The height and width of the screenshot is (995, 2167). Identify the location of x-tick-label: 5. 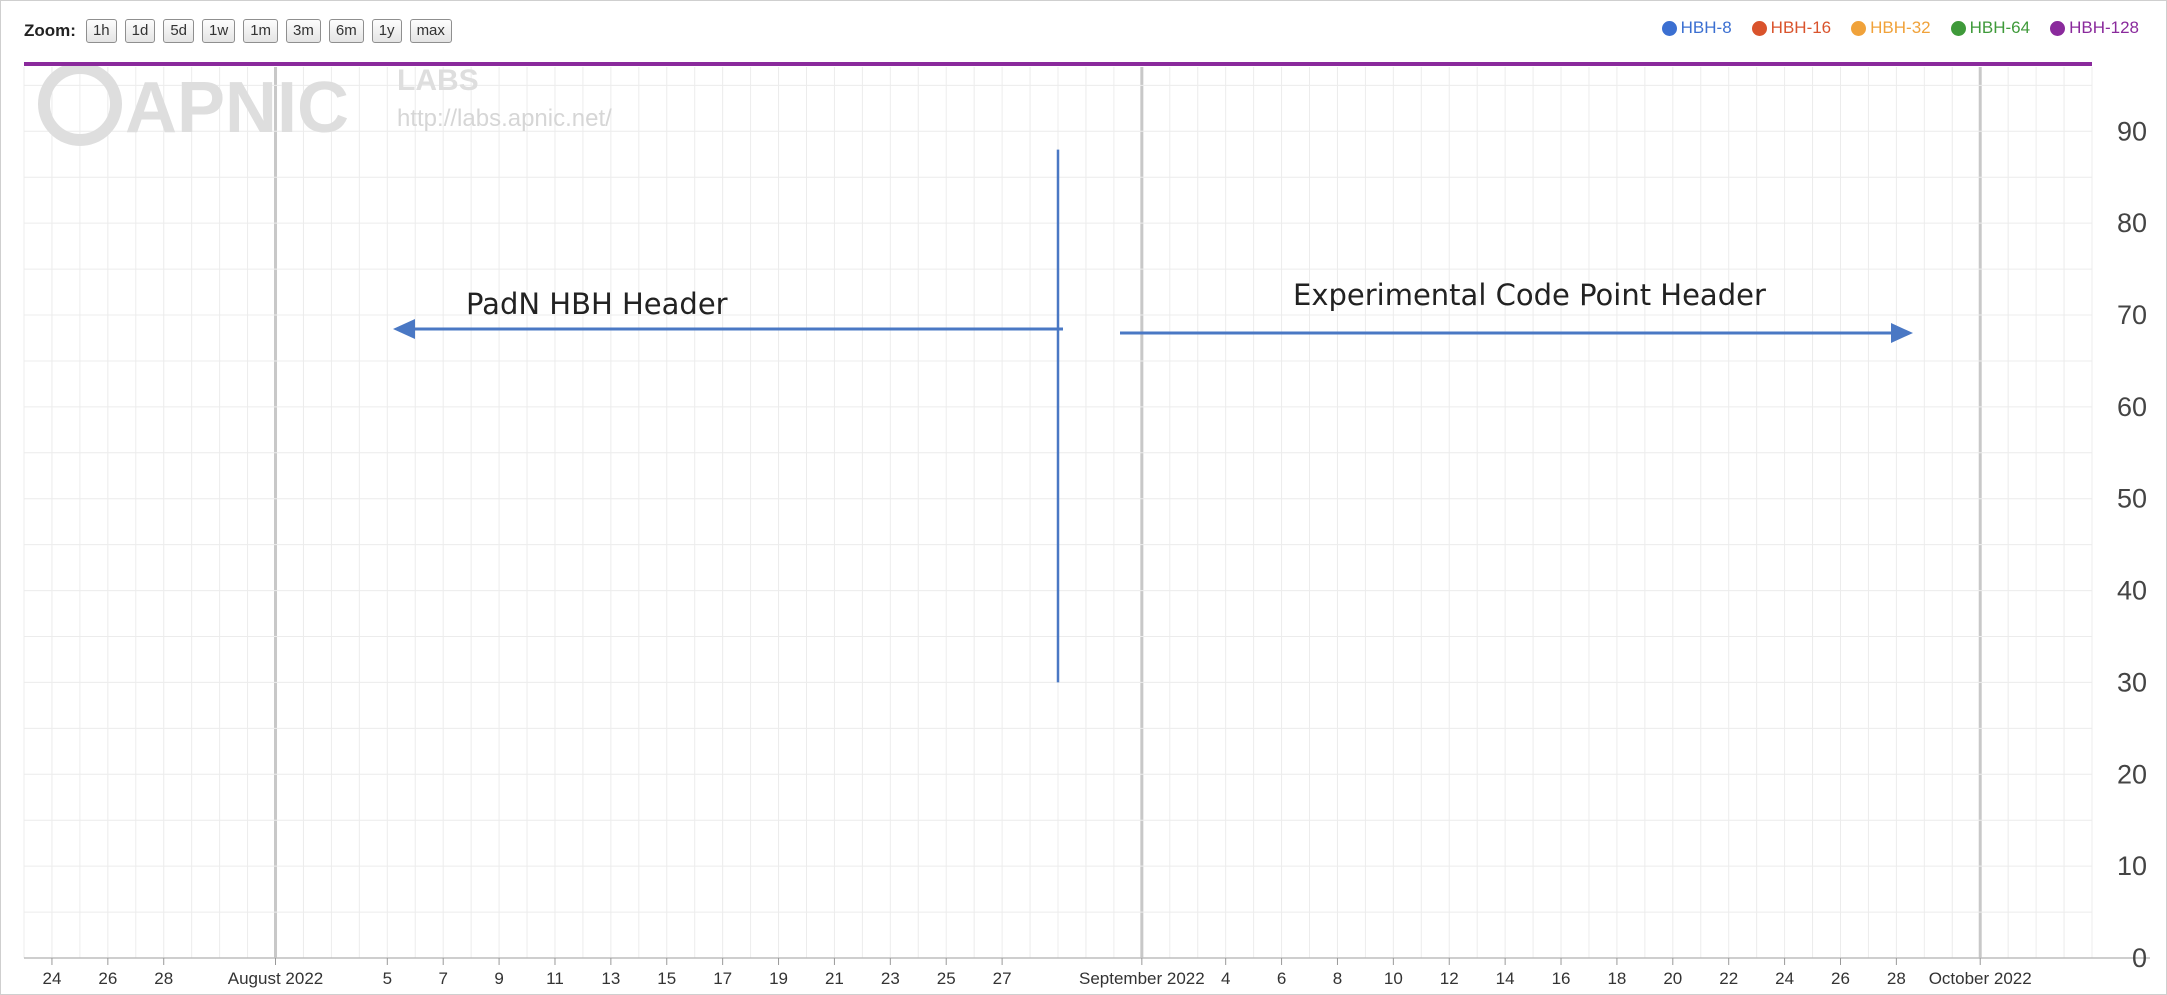
(387, 978).